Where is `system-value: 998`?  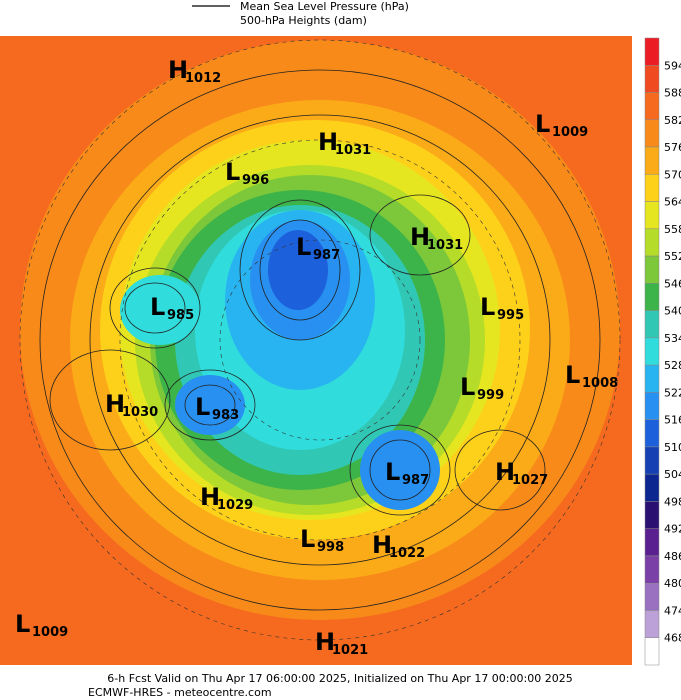 system-value: 998 is located at coordinates (330, 547).